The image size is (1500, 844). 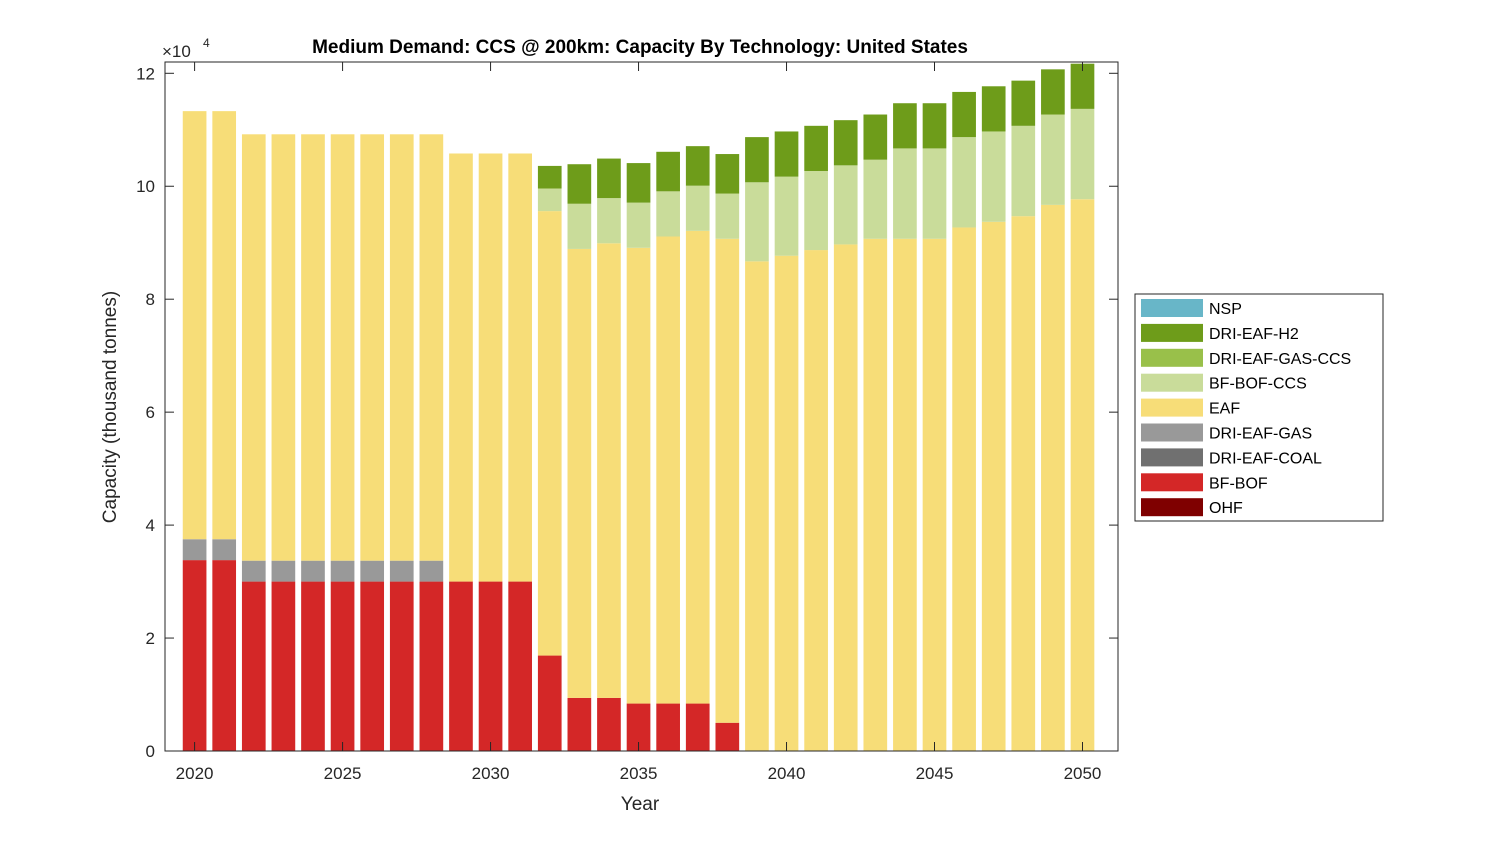 What do you see at coordinates (342, 666) in the screenshot?
I see `bar-bf-bof-2025` at bounding box center [342, 666].